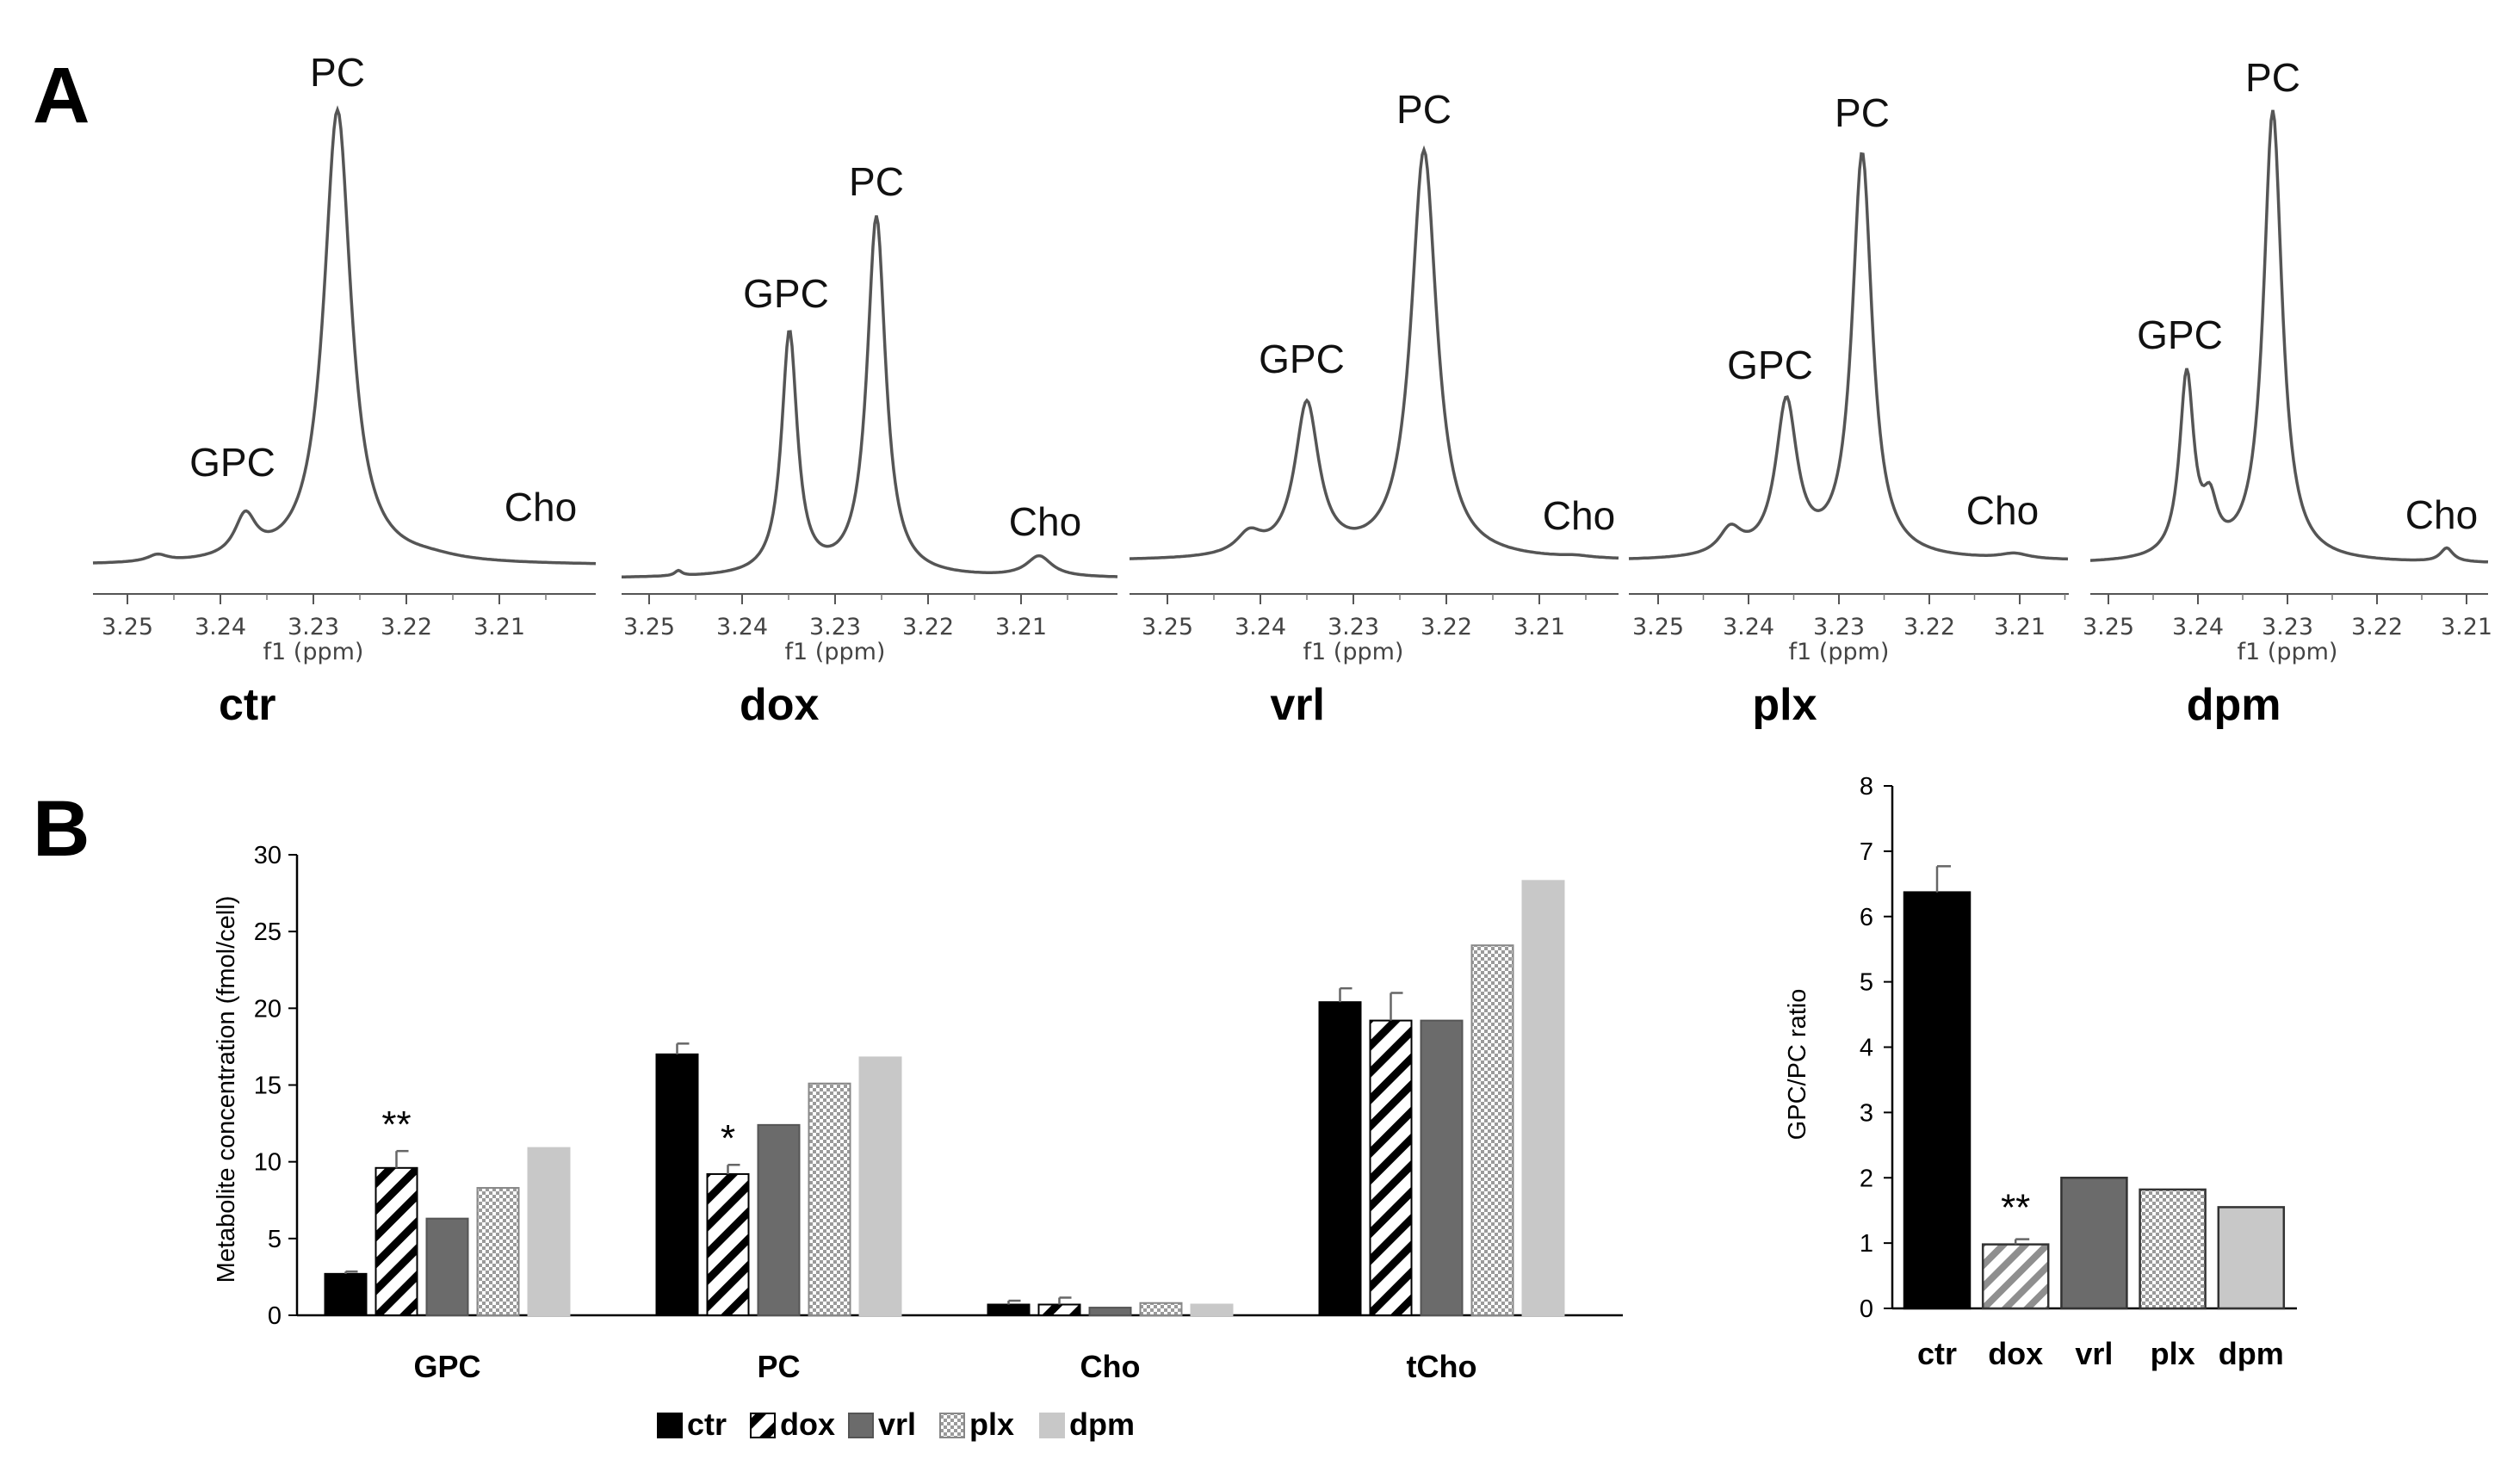  Describe the element at coordinates (268, 1009) in the screenshot. I see `y-tick-label: 20` at that location.